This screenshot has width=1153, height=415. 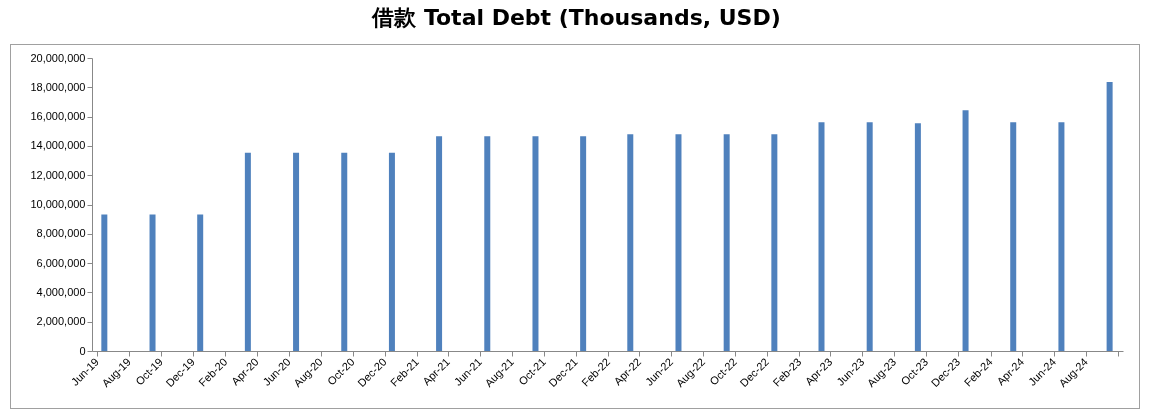 What do you see at coordinates (82, 350) in the screenshot?
I see `y-tick-label: 0` at bounding box center [82, 350].